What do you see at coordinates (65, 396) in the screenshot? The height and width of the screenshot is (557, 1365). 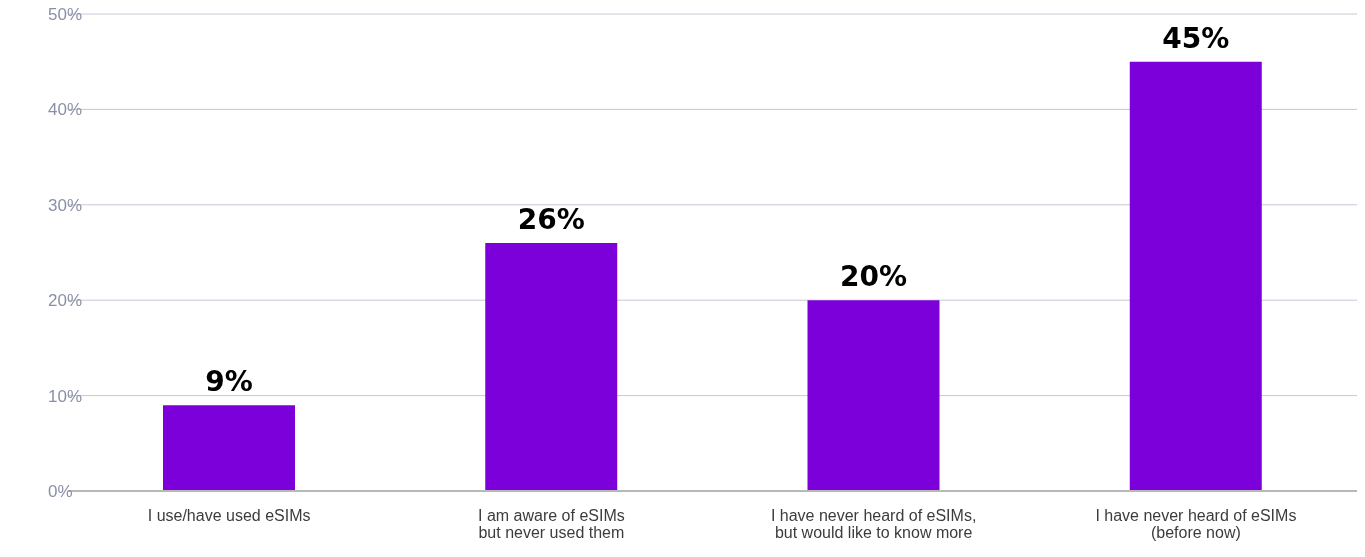 I see `y-tick-label: 10%` at bounding box center [65, 396].